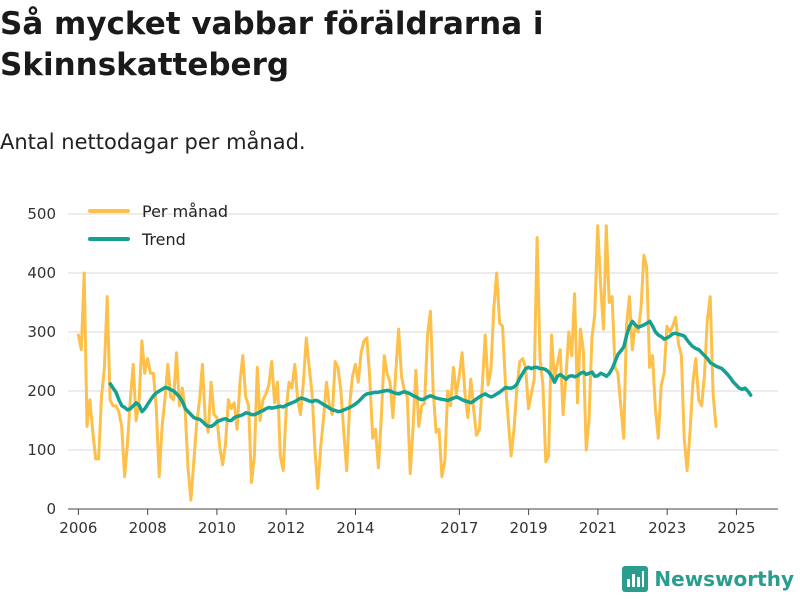 Image resolution: width=800 pixels, height=600 pixels. I want to click on x-tick-label: 2012, so click(286, 528).